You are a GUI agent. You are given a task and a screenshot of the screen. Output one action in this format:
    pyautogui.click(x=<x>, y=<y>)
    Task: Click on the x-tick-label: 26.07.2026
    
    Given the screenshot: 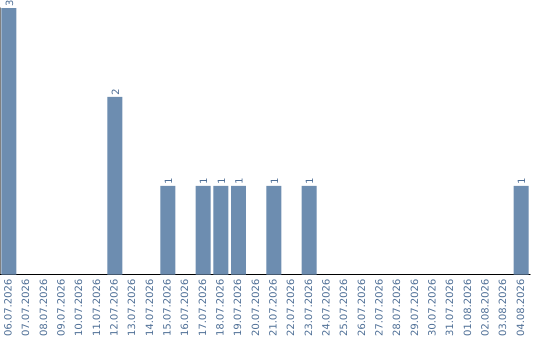 What is the action you would take?
    pyautogui.click(x=362, y=307)
    